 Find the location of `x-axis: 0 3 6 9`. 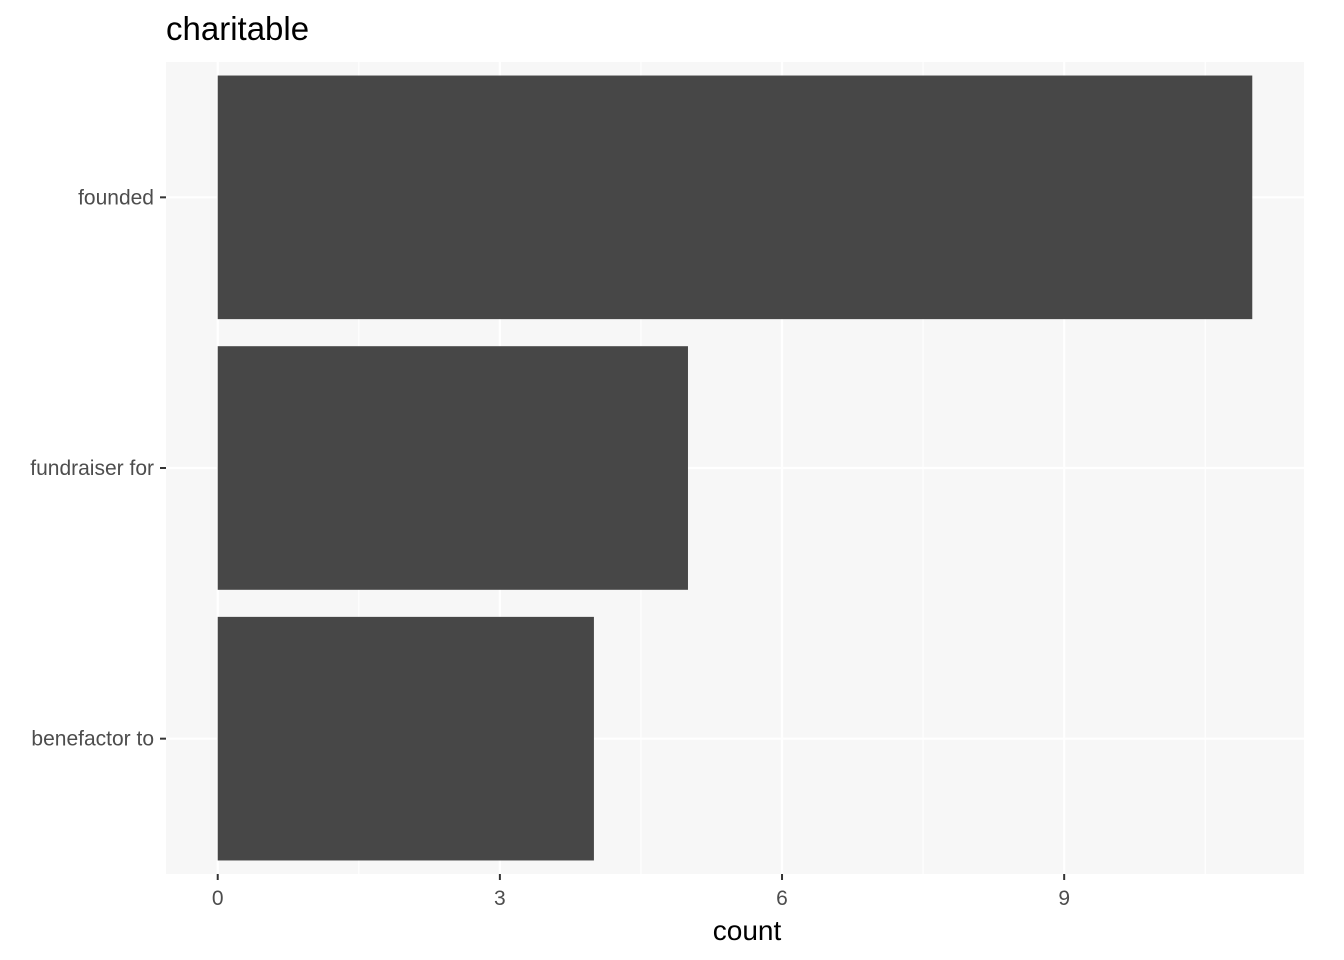

x-axis: 0 3 6 9 is located at coordinates (641, 892).